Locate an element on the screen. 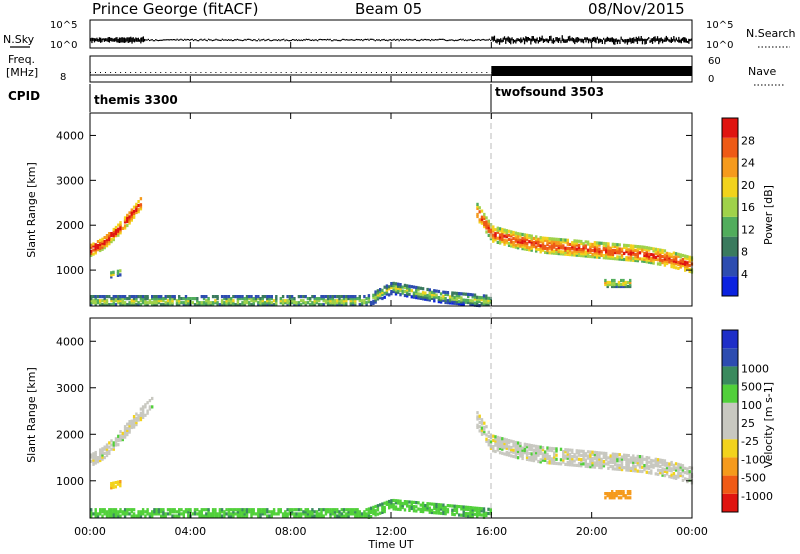 This screenshot has width=800, height=554. colorbar-swatch is located at coordinates (730, 357).